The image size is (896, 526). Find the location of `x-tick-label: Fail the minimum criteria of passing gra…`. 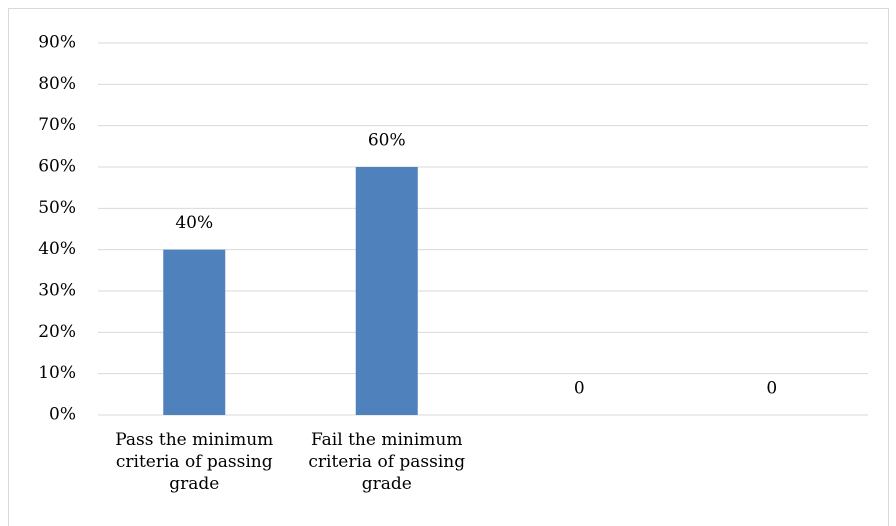

x-tick-label: Fail the minimum criteria of passing gra… is located at coordinates (387, 462).